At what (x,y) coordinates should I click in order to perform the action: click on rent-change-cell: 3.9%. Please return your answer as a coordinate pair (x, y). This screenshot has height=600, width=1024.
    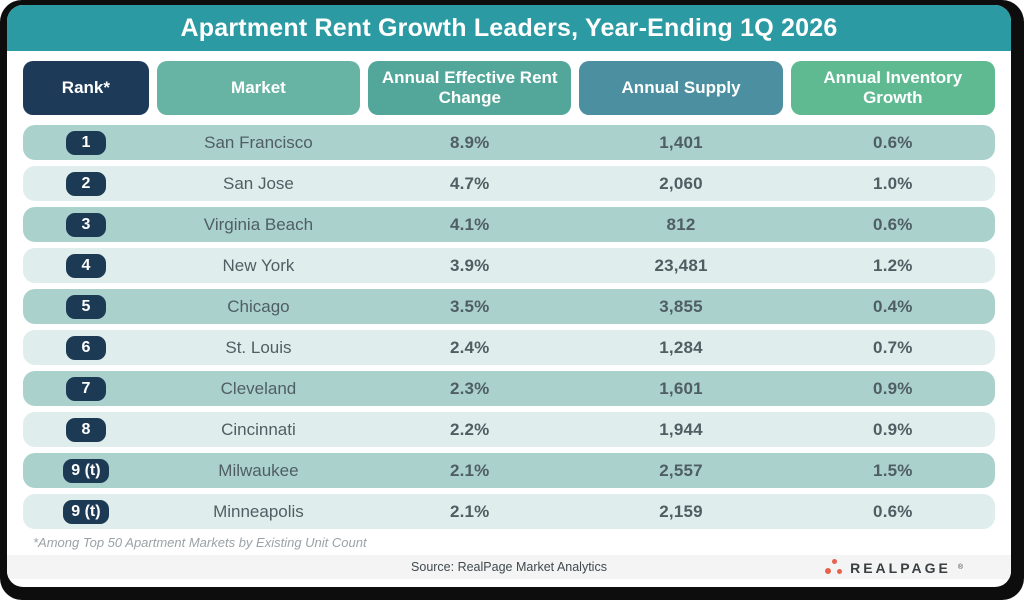
    Looking at the image, I should click on (469, 265).